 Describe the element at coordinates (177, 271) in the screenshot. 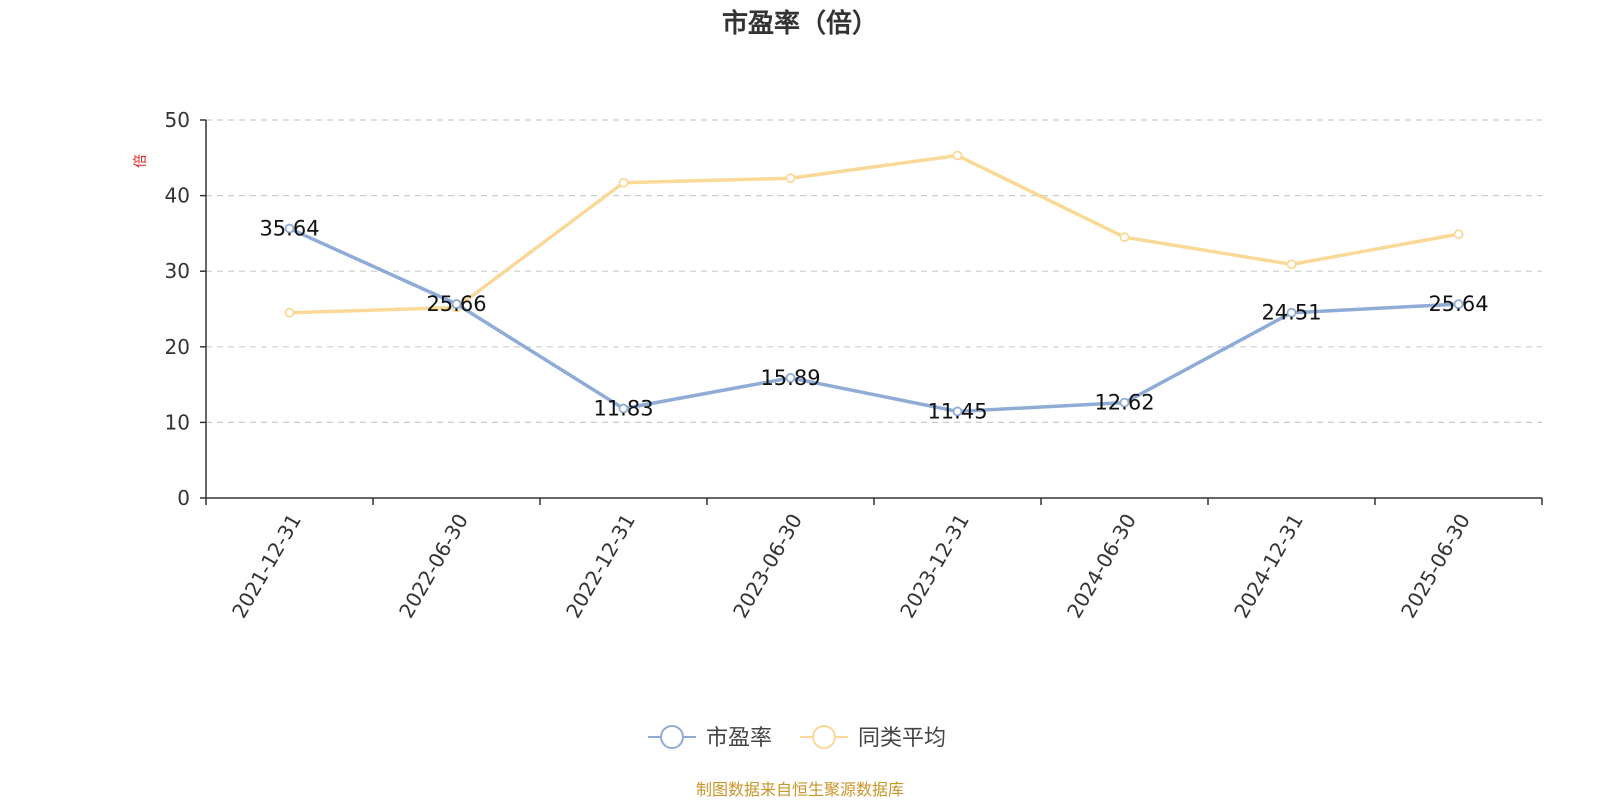

I see `y-tick-label: 30` at that location.